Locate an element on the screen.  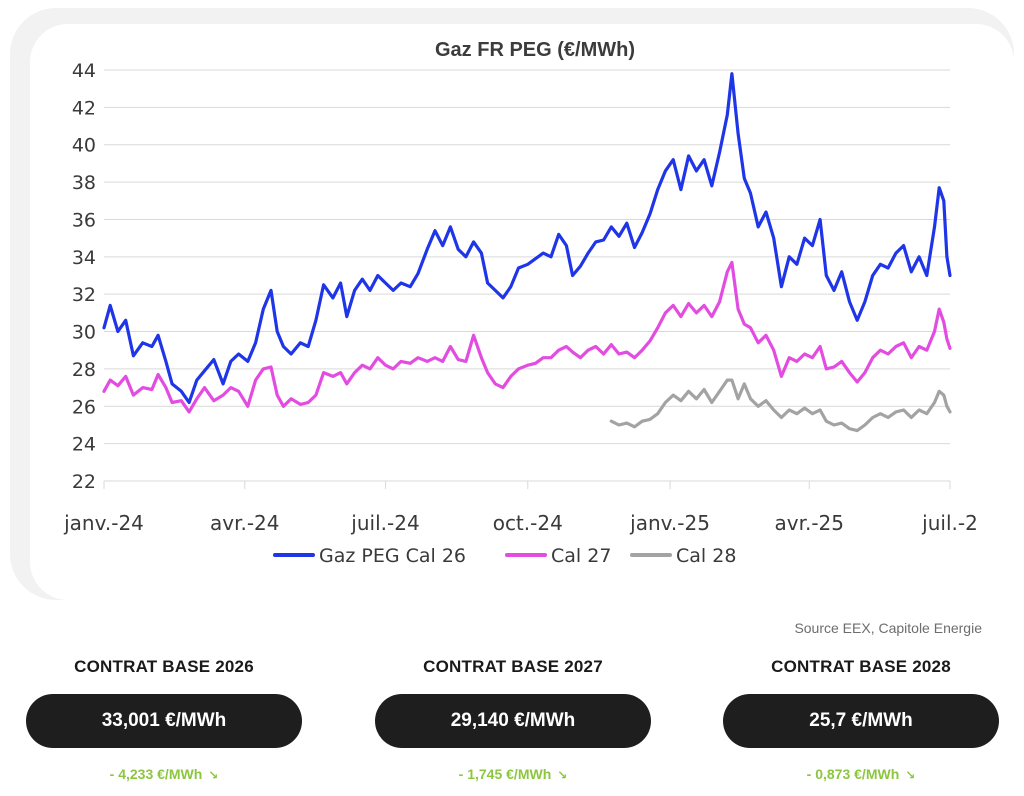
x-tick-label: avr.-24 is located at coordinates (245, 523).